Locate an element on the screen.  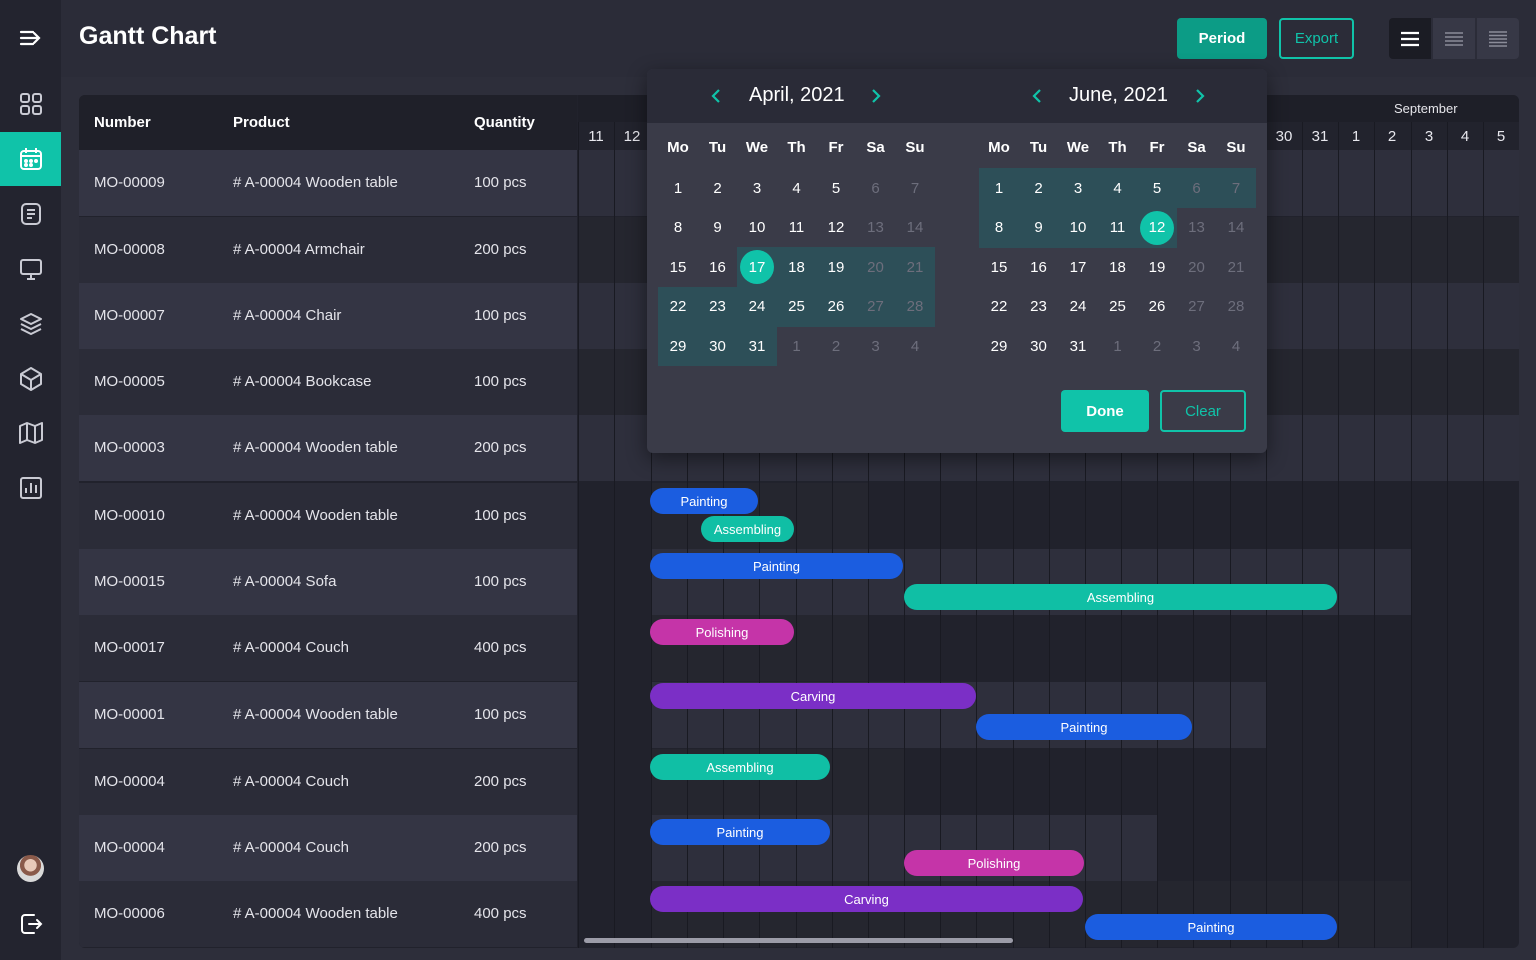
april-day: 27 is located at coordinates (875, 306).